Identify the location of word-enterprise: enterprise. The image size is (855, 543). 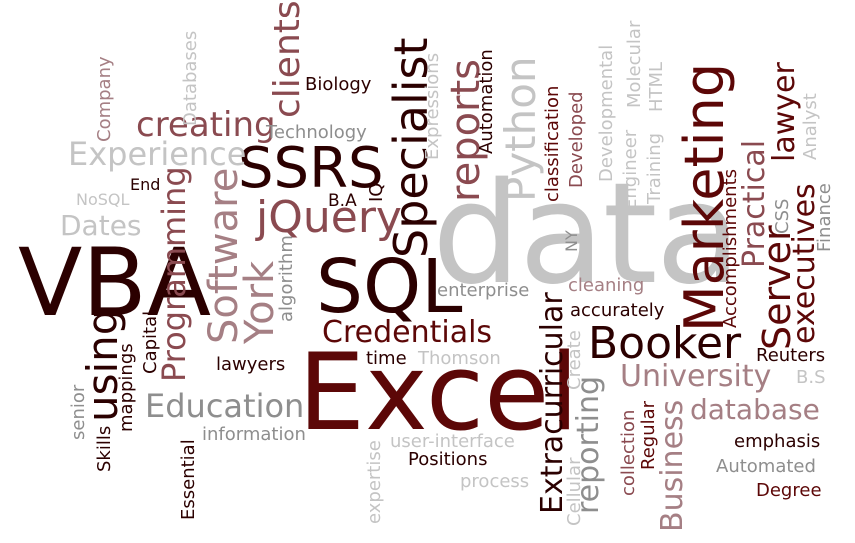
(483, 290).